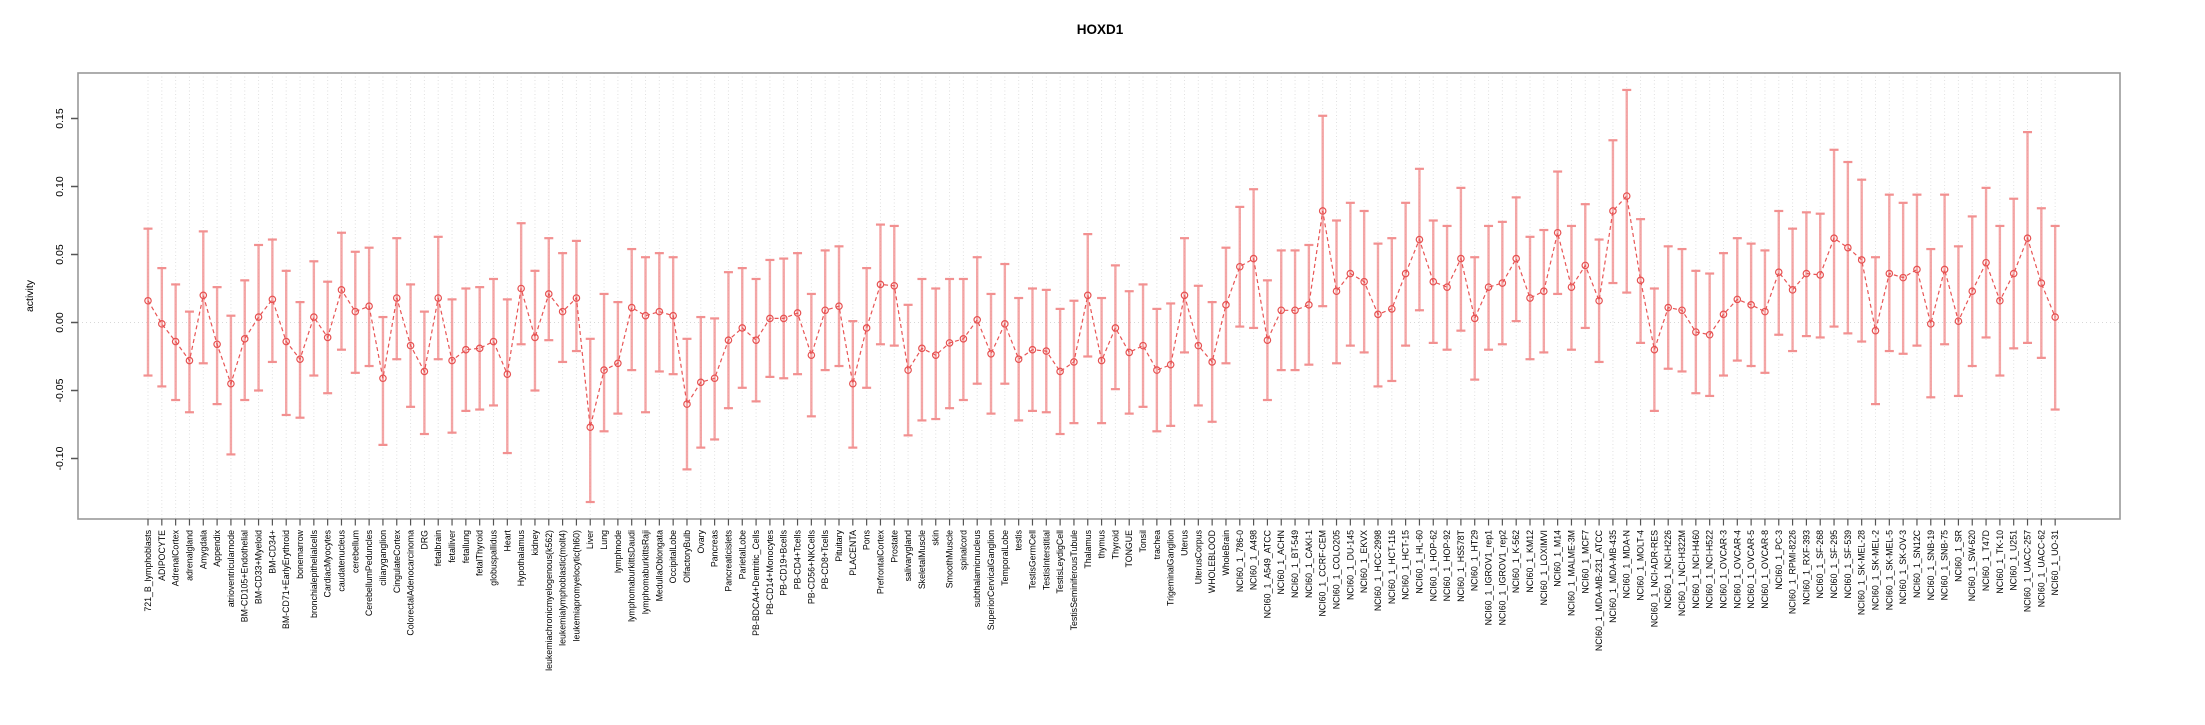  What do you see at coordinates (1696, 569) in the screenshot?
I see `x-tick-label: NCI60_1_NCI-H460` at bounding box center [1696, 569].